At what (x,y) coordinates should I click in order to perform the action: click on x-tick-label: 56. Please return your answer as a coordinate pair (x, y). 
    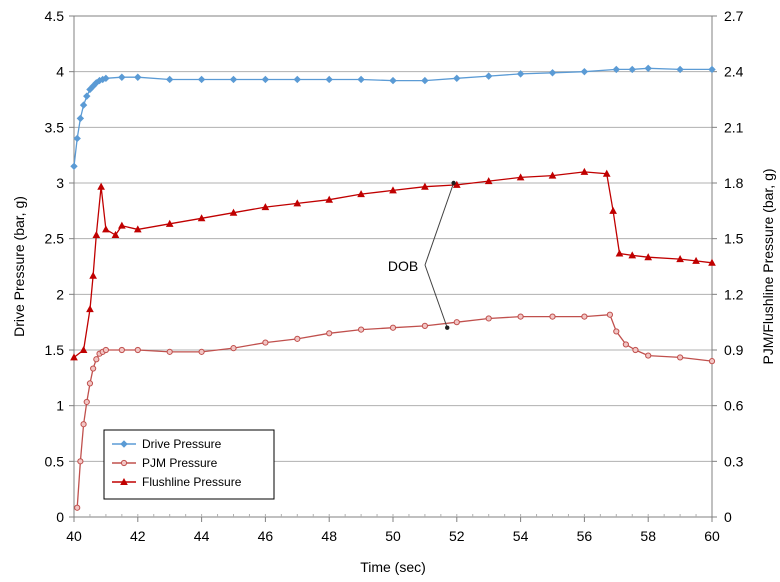
    Looking at the image, I should click on (585, 536).